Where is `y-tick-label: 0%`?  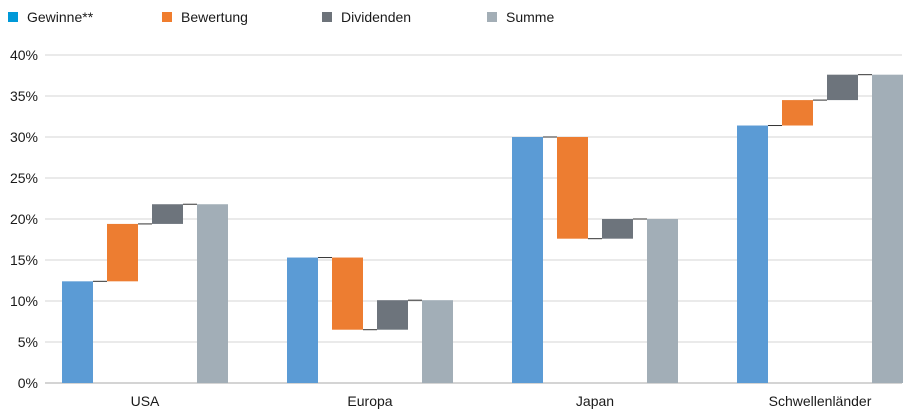 y-tick-label: 0% is located at coordinates (28, 383).